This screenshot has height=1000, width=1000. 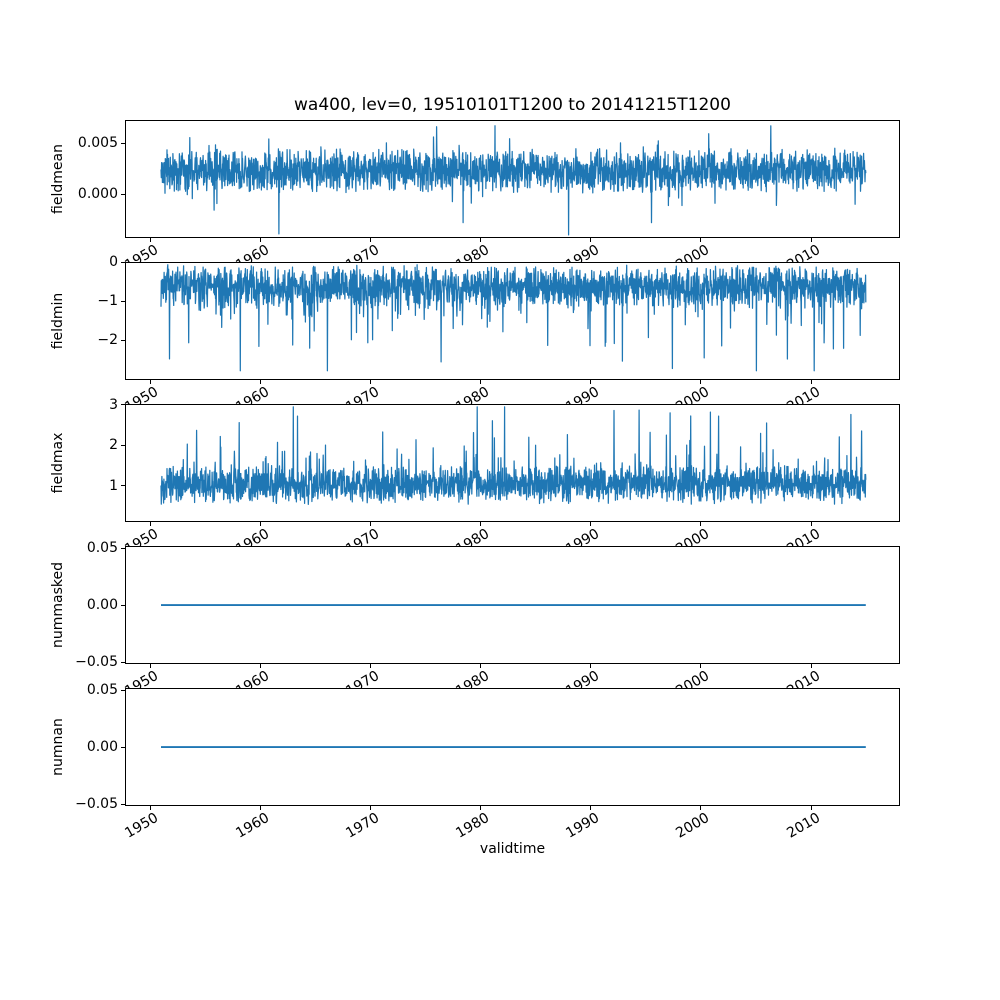 What do you see at coordinates (58, 179) in the screenshot?
I see `ylabel-fieldmean: fieldmean` at bounding box center [58, 179].